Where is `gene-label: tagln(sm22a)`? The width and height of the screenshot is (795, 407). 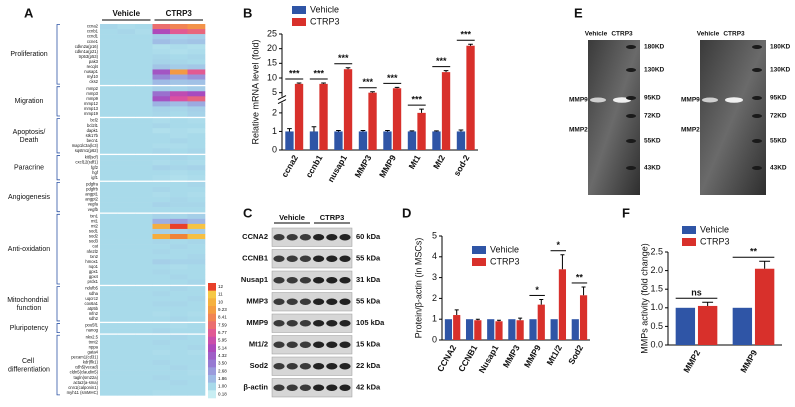
gene-label: tagln(sm22a) is located at coordinates (86, 377).